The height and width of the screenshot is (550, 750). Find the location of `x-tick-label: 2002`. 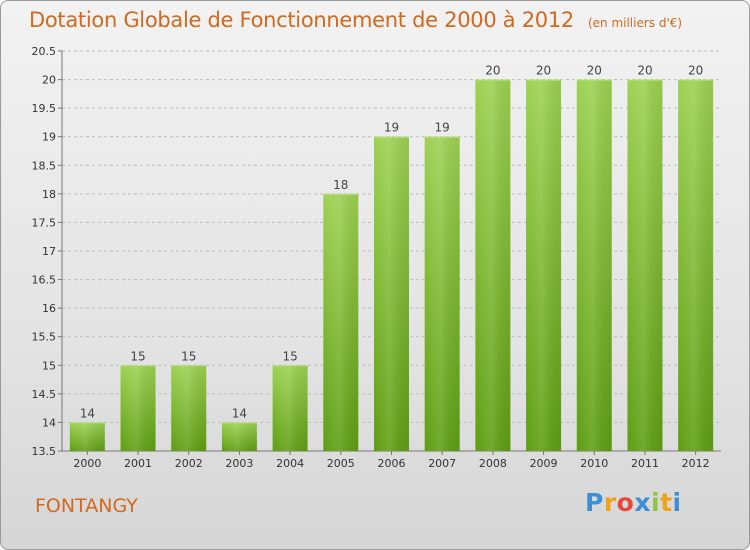

x-tick-label: 2002 is located at coordinates (189, 463).